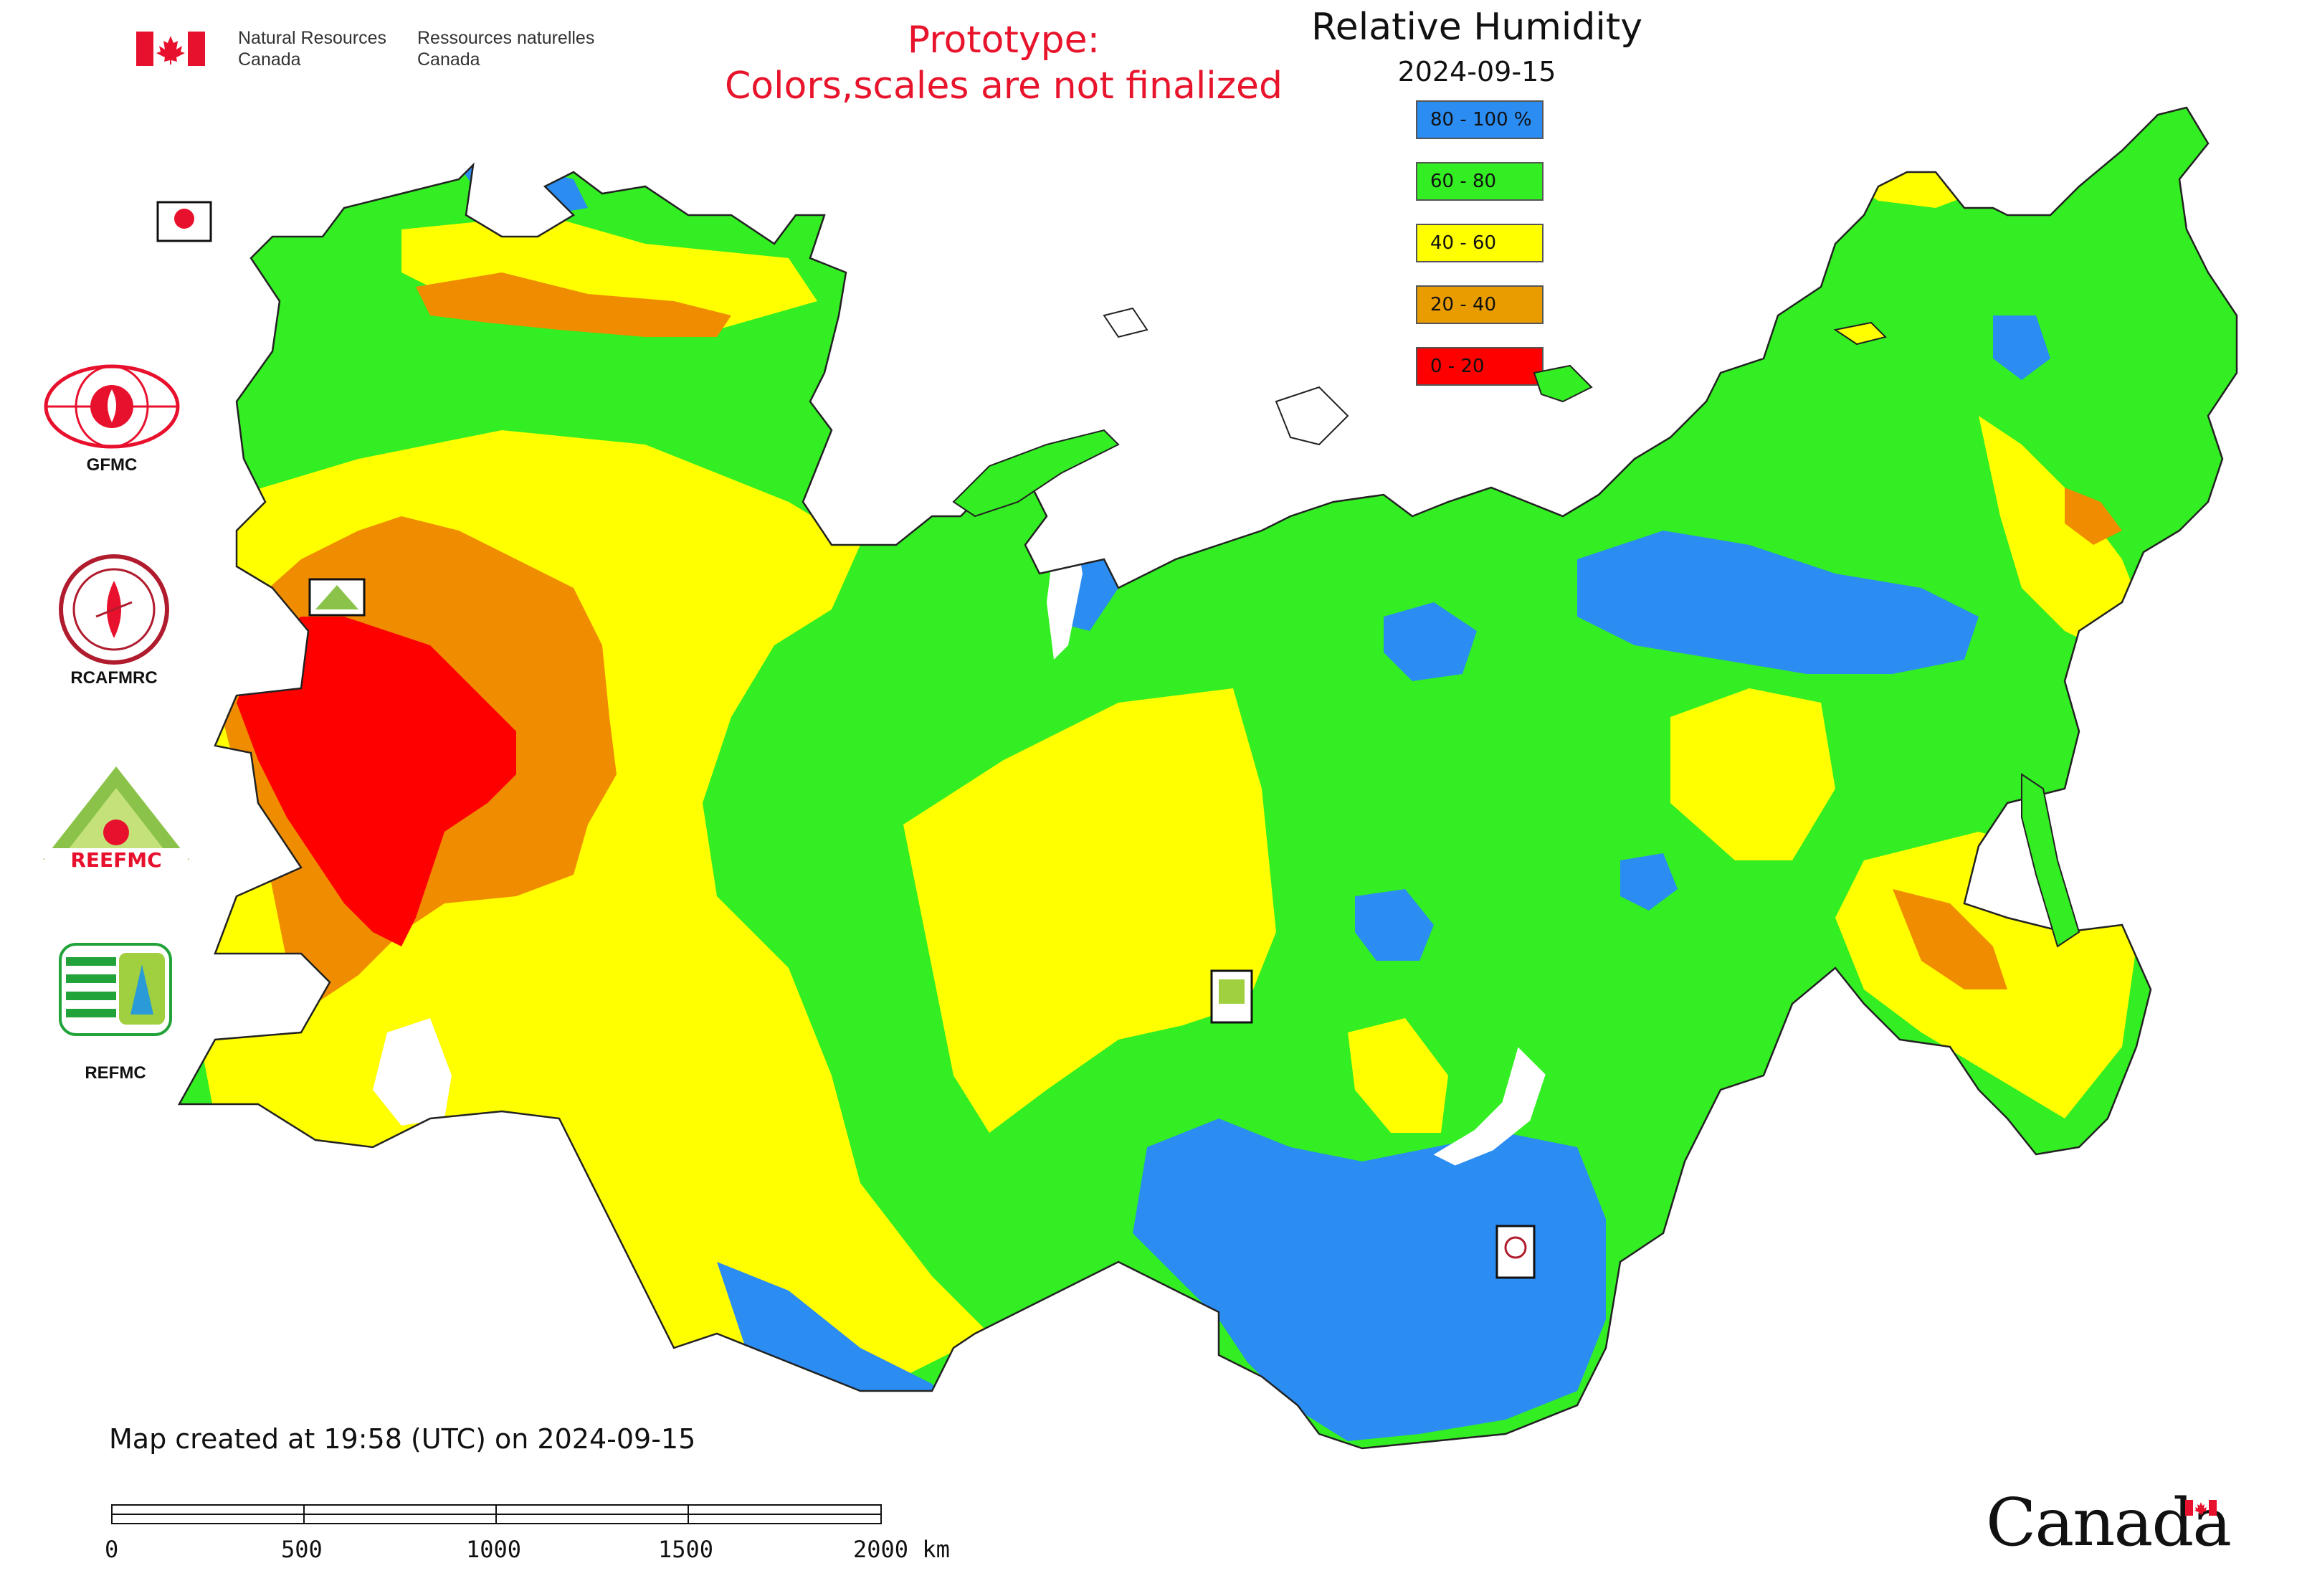  I want to click on island-novaya-zemlya, so click(1036, 473).